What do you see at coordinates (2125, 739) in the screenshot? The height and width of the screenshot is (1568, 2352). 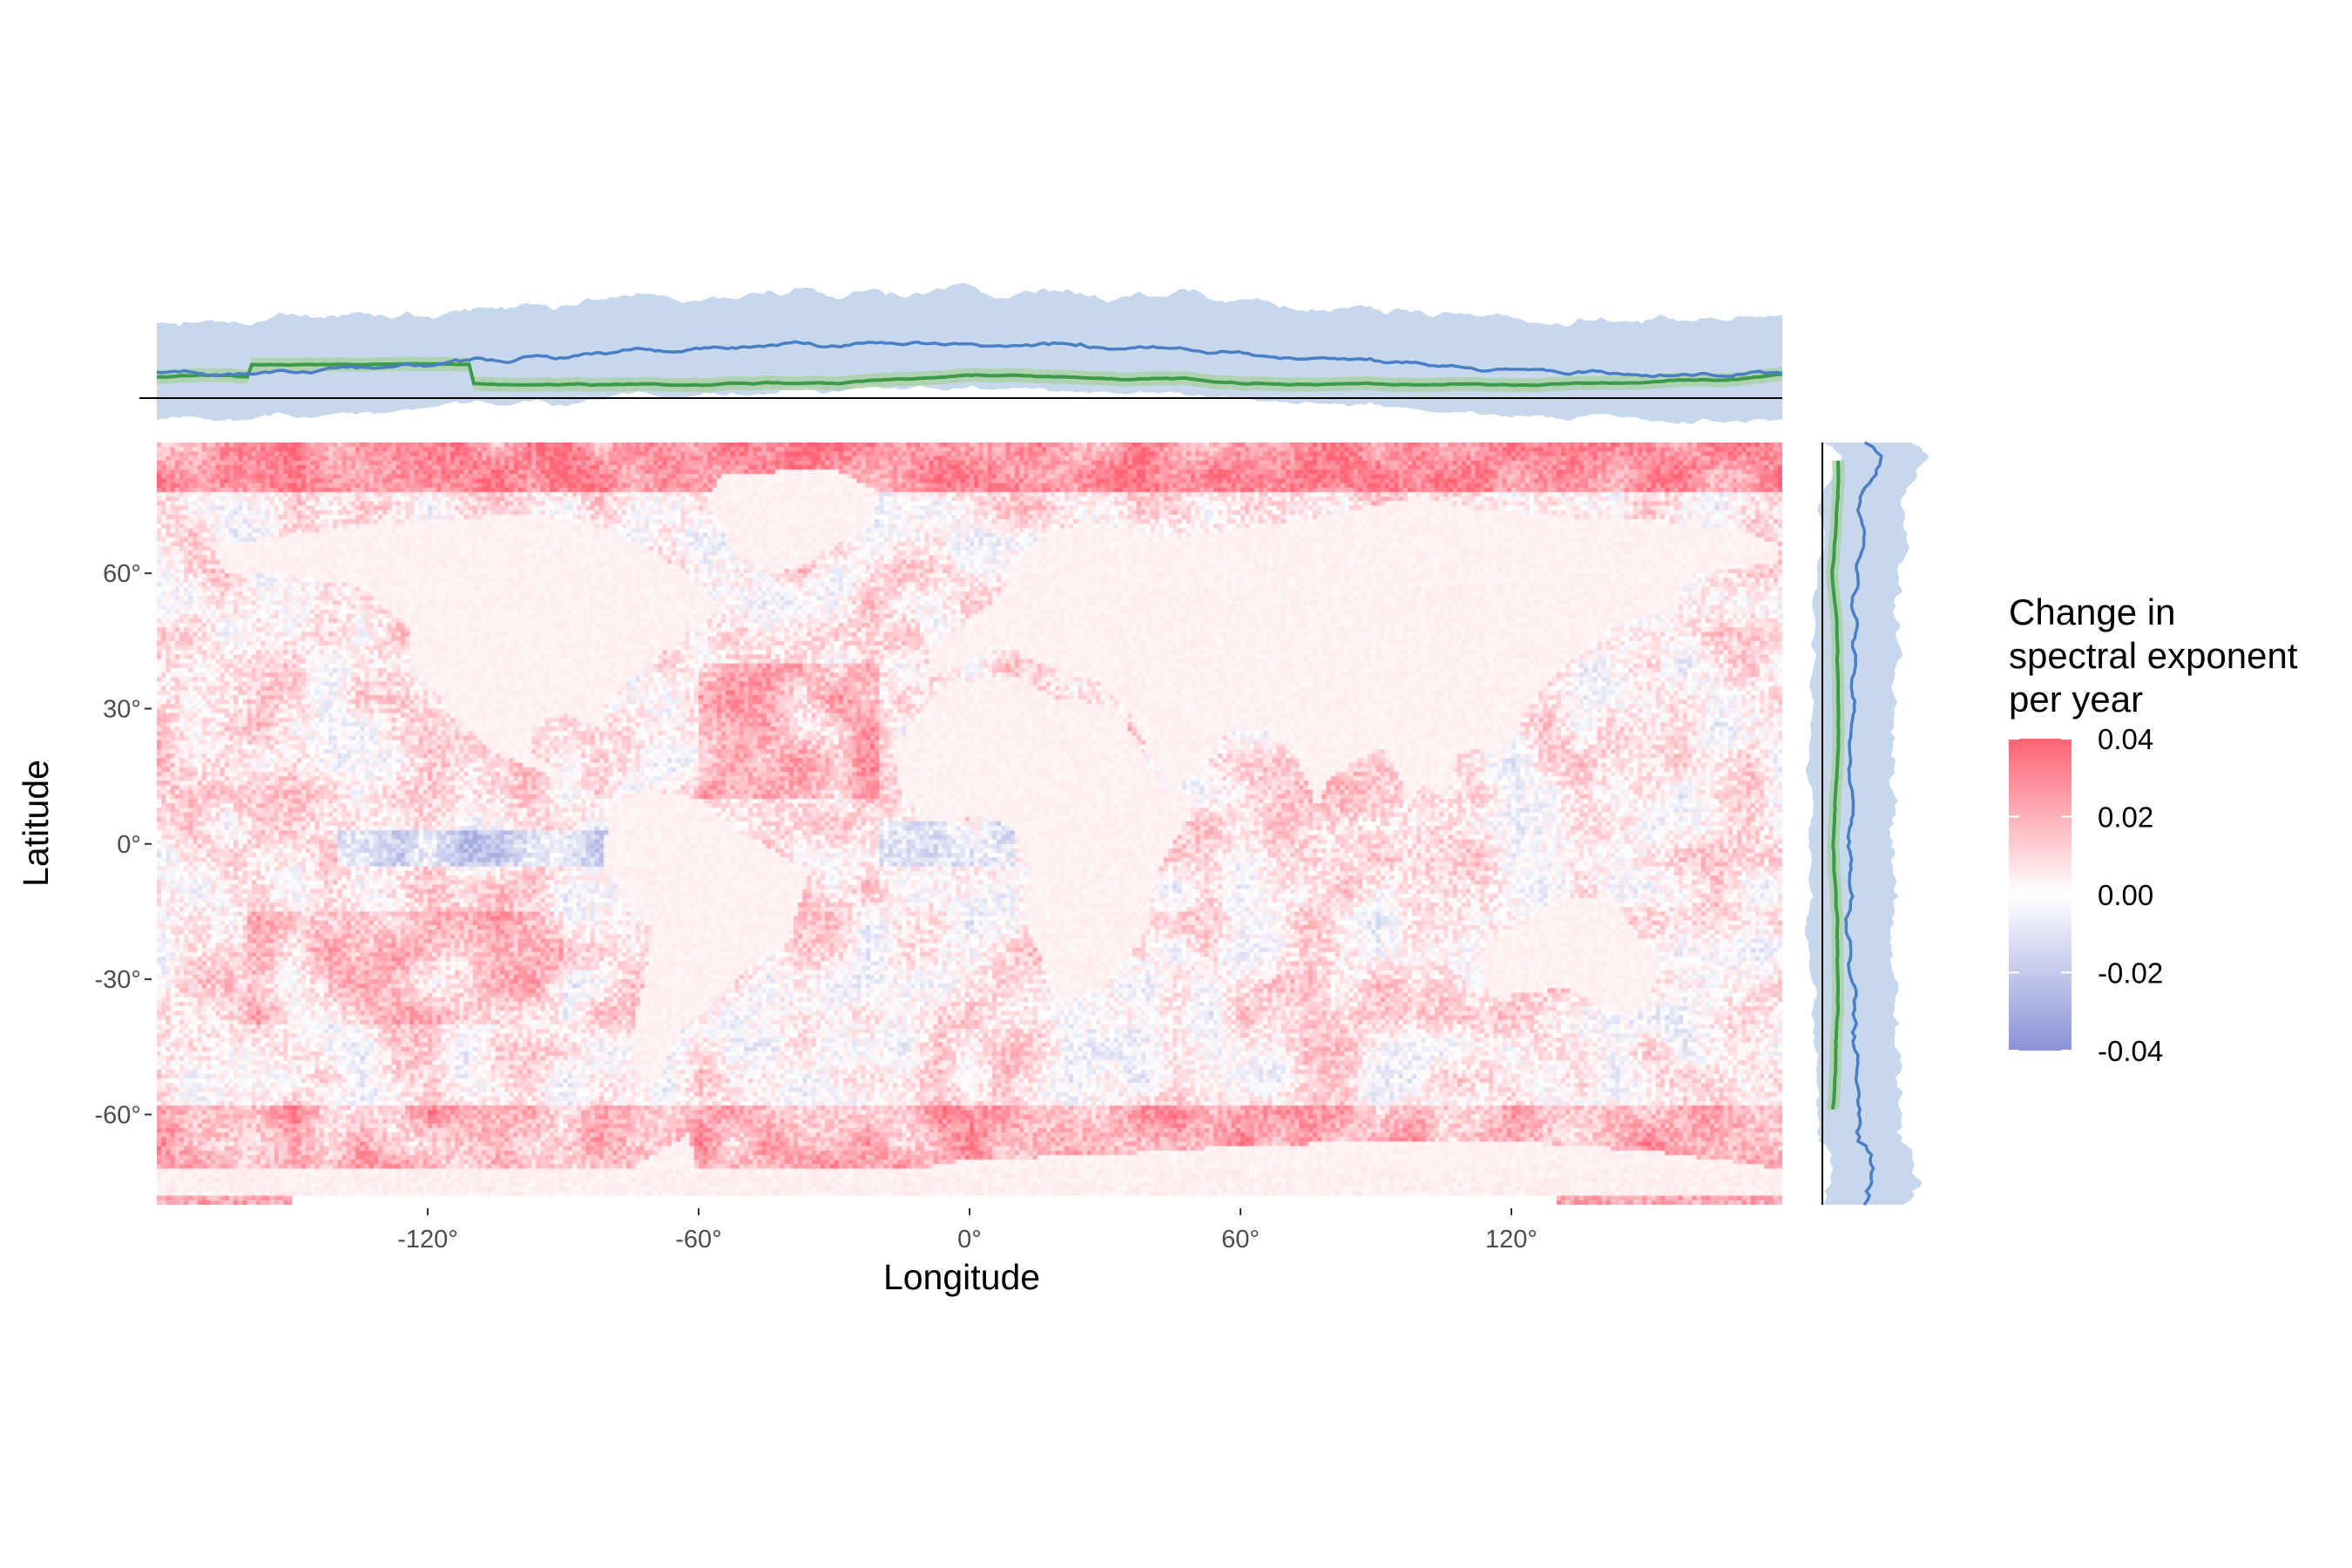 I see `legend-label: 0.04` at bounding box center [2125, 739].